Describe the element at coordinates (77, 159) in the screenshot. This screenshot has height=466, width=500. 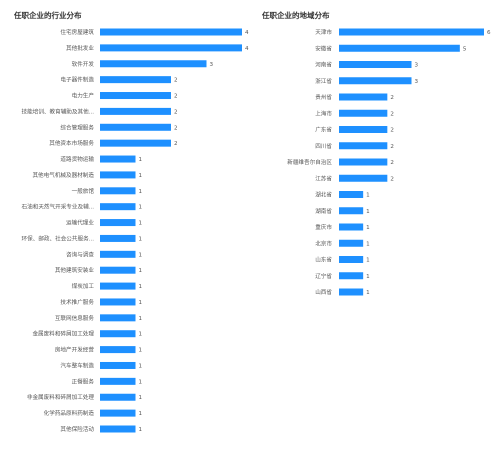
I see `category-label: 道路货物运输` at that location.